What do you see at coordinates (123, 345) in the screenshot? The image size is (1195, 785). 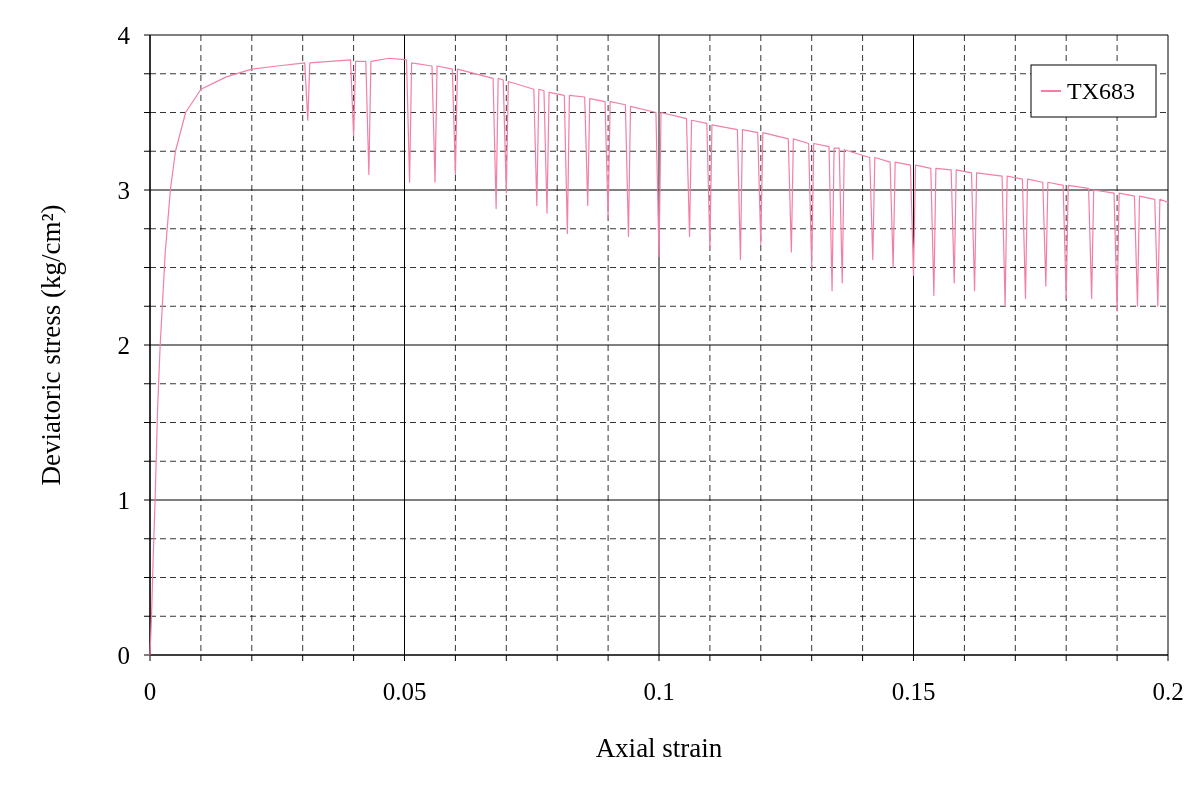 I see `y-tick-label: 2` at bounding box center [123, 345].